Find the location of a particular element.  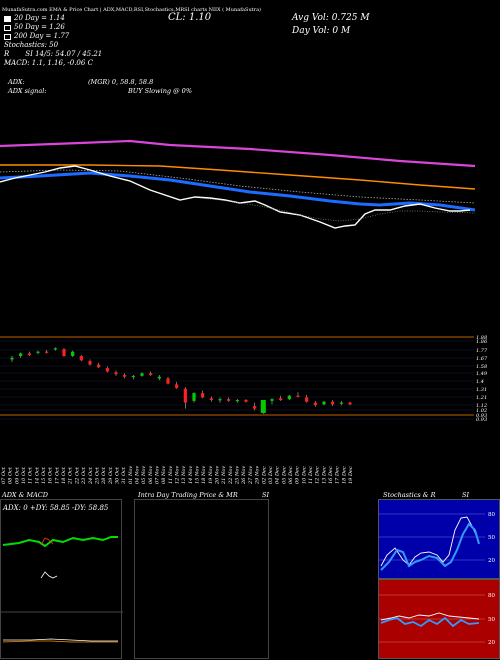

date-axis-label: 06 Nov is located at coordinates (151, 475).